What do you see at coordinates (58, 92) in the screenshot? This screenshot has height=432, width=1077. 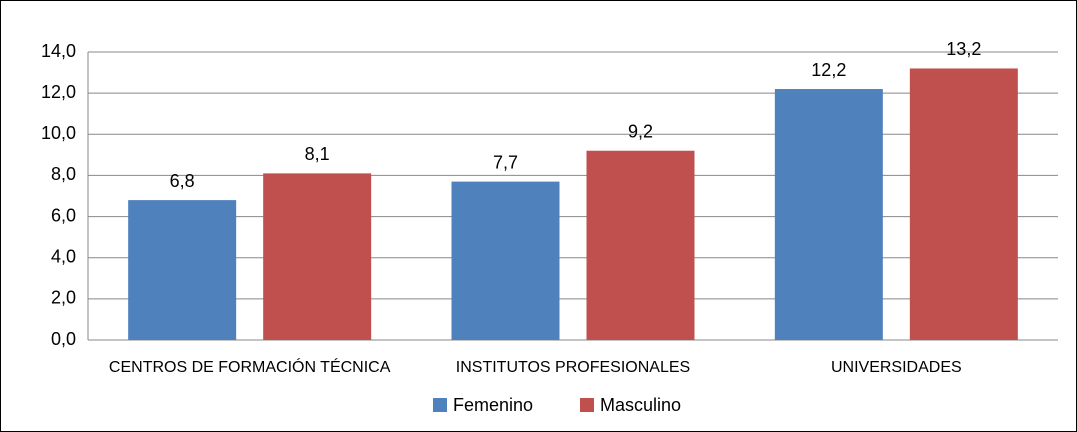 I see `y-tick-label: 12,0` at bounding box center [58, 92].